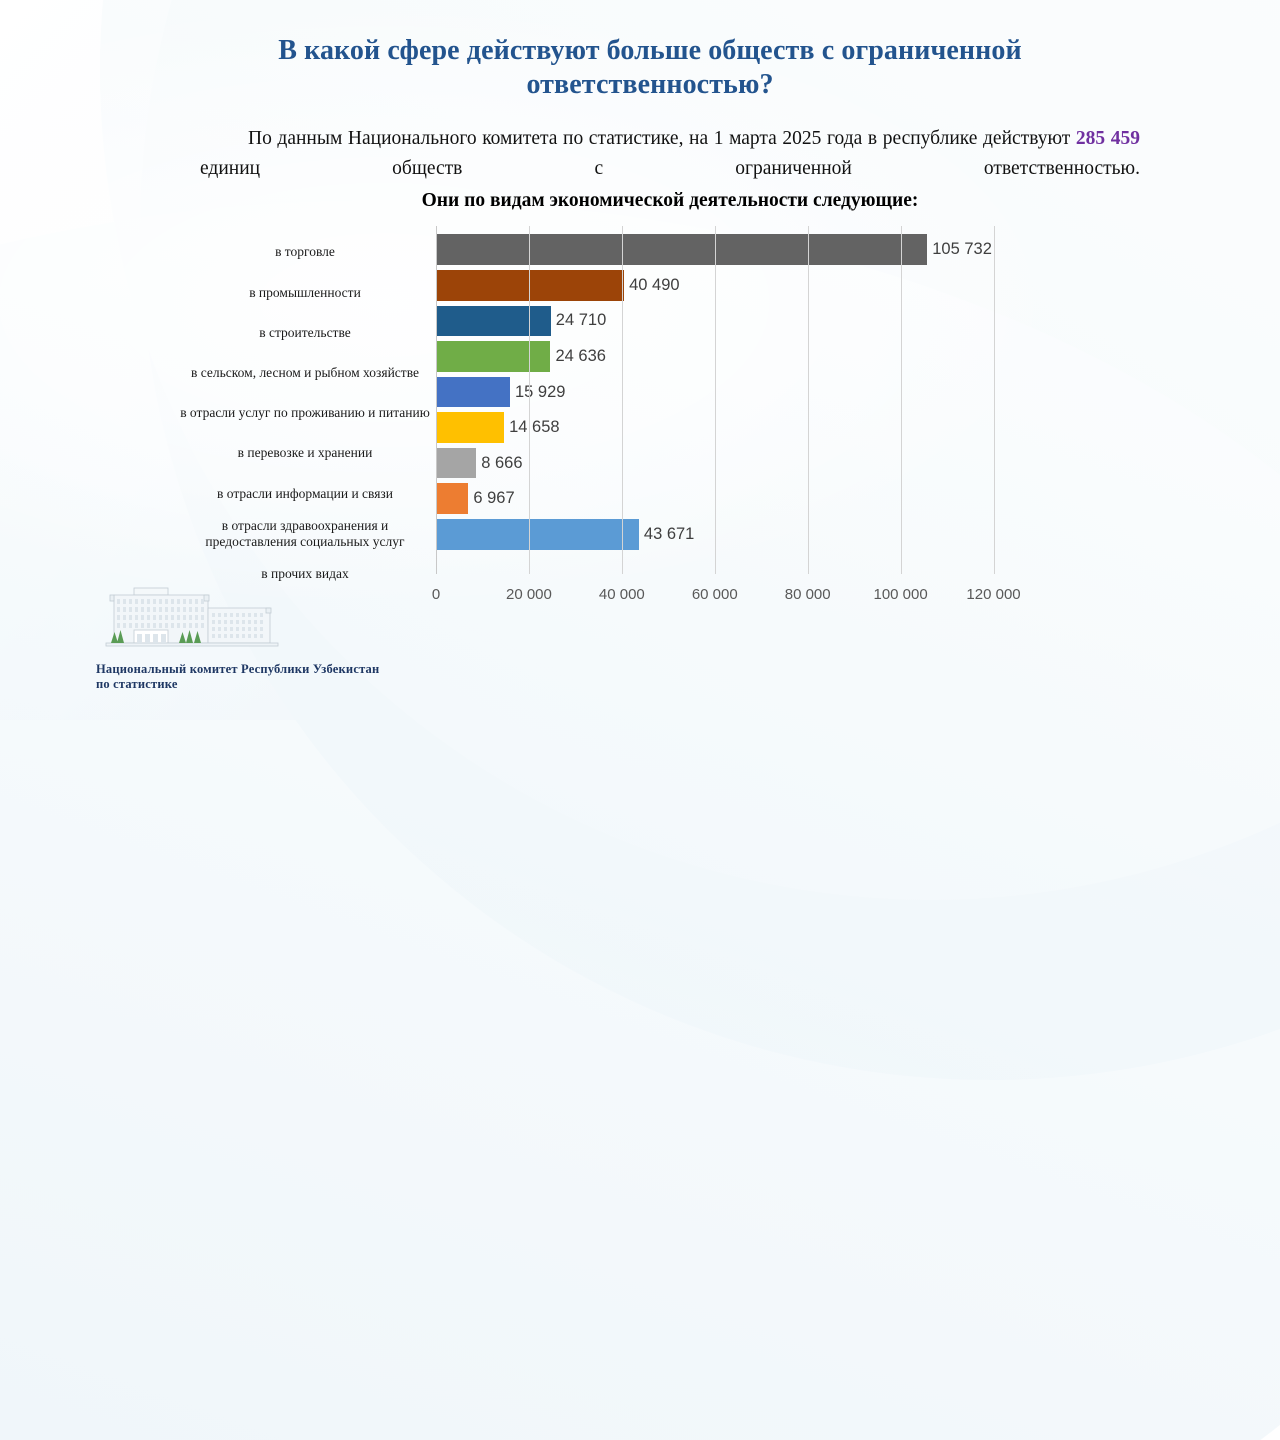 The width and height of the screenshot is (1280, 1440). I want to click on entity-count-value: 285 459, so click(1107, 138).